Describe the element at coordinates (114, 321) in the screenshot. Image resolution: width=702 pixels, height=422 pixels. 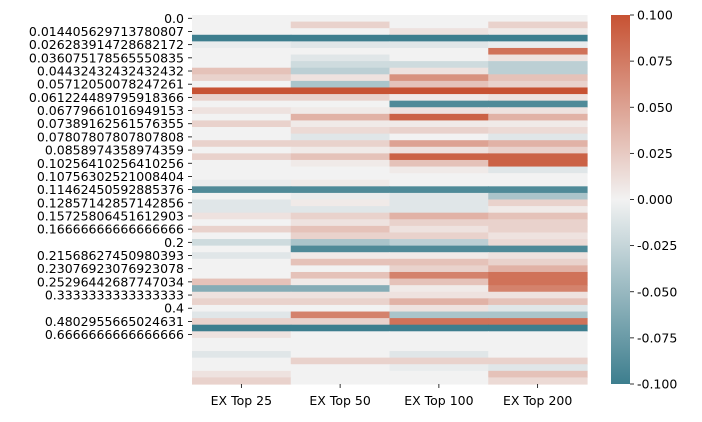
I see `row-tick-label: 0.4802955665024631` at that location.